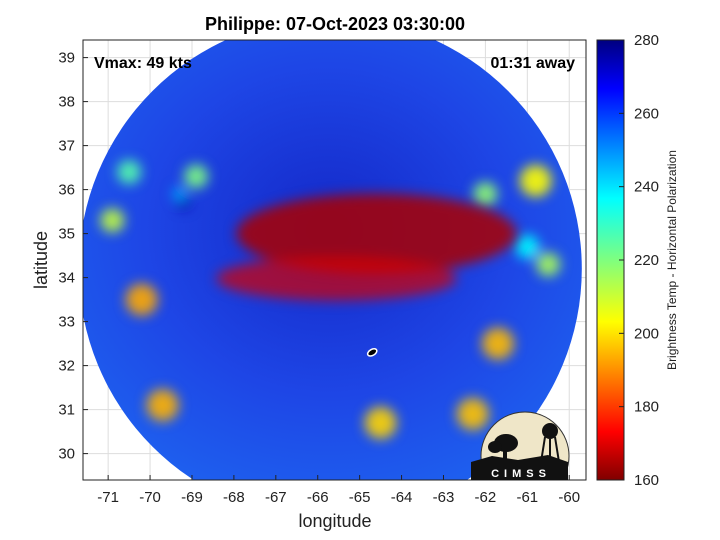 The height and width of the screenshot is (540, 720). I want to click on colorbar-tick-label: 160, so click(646, 480).